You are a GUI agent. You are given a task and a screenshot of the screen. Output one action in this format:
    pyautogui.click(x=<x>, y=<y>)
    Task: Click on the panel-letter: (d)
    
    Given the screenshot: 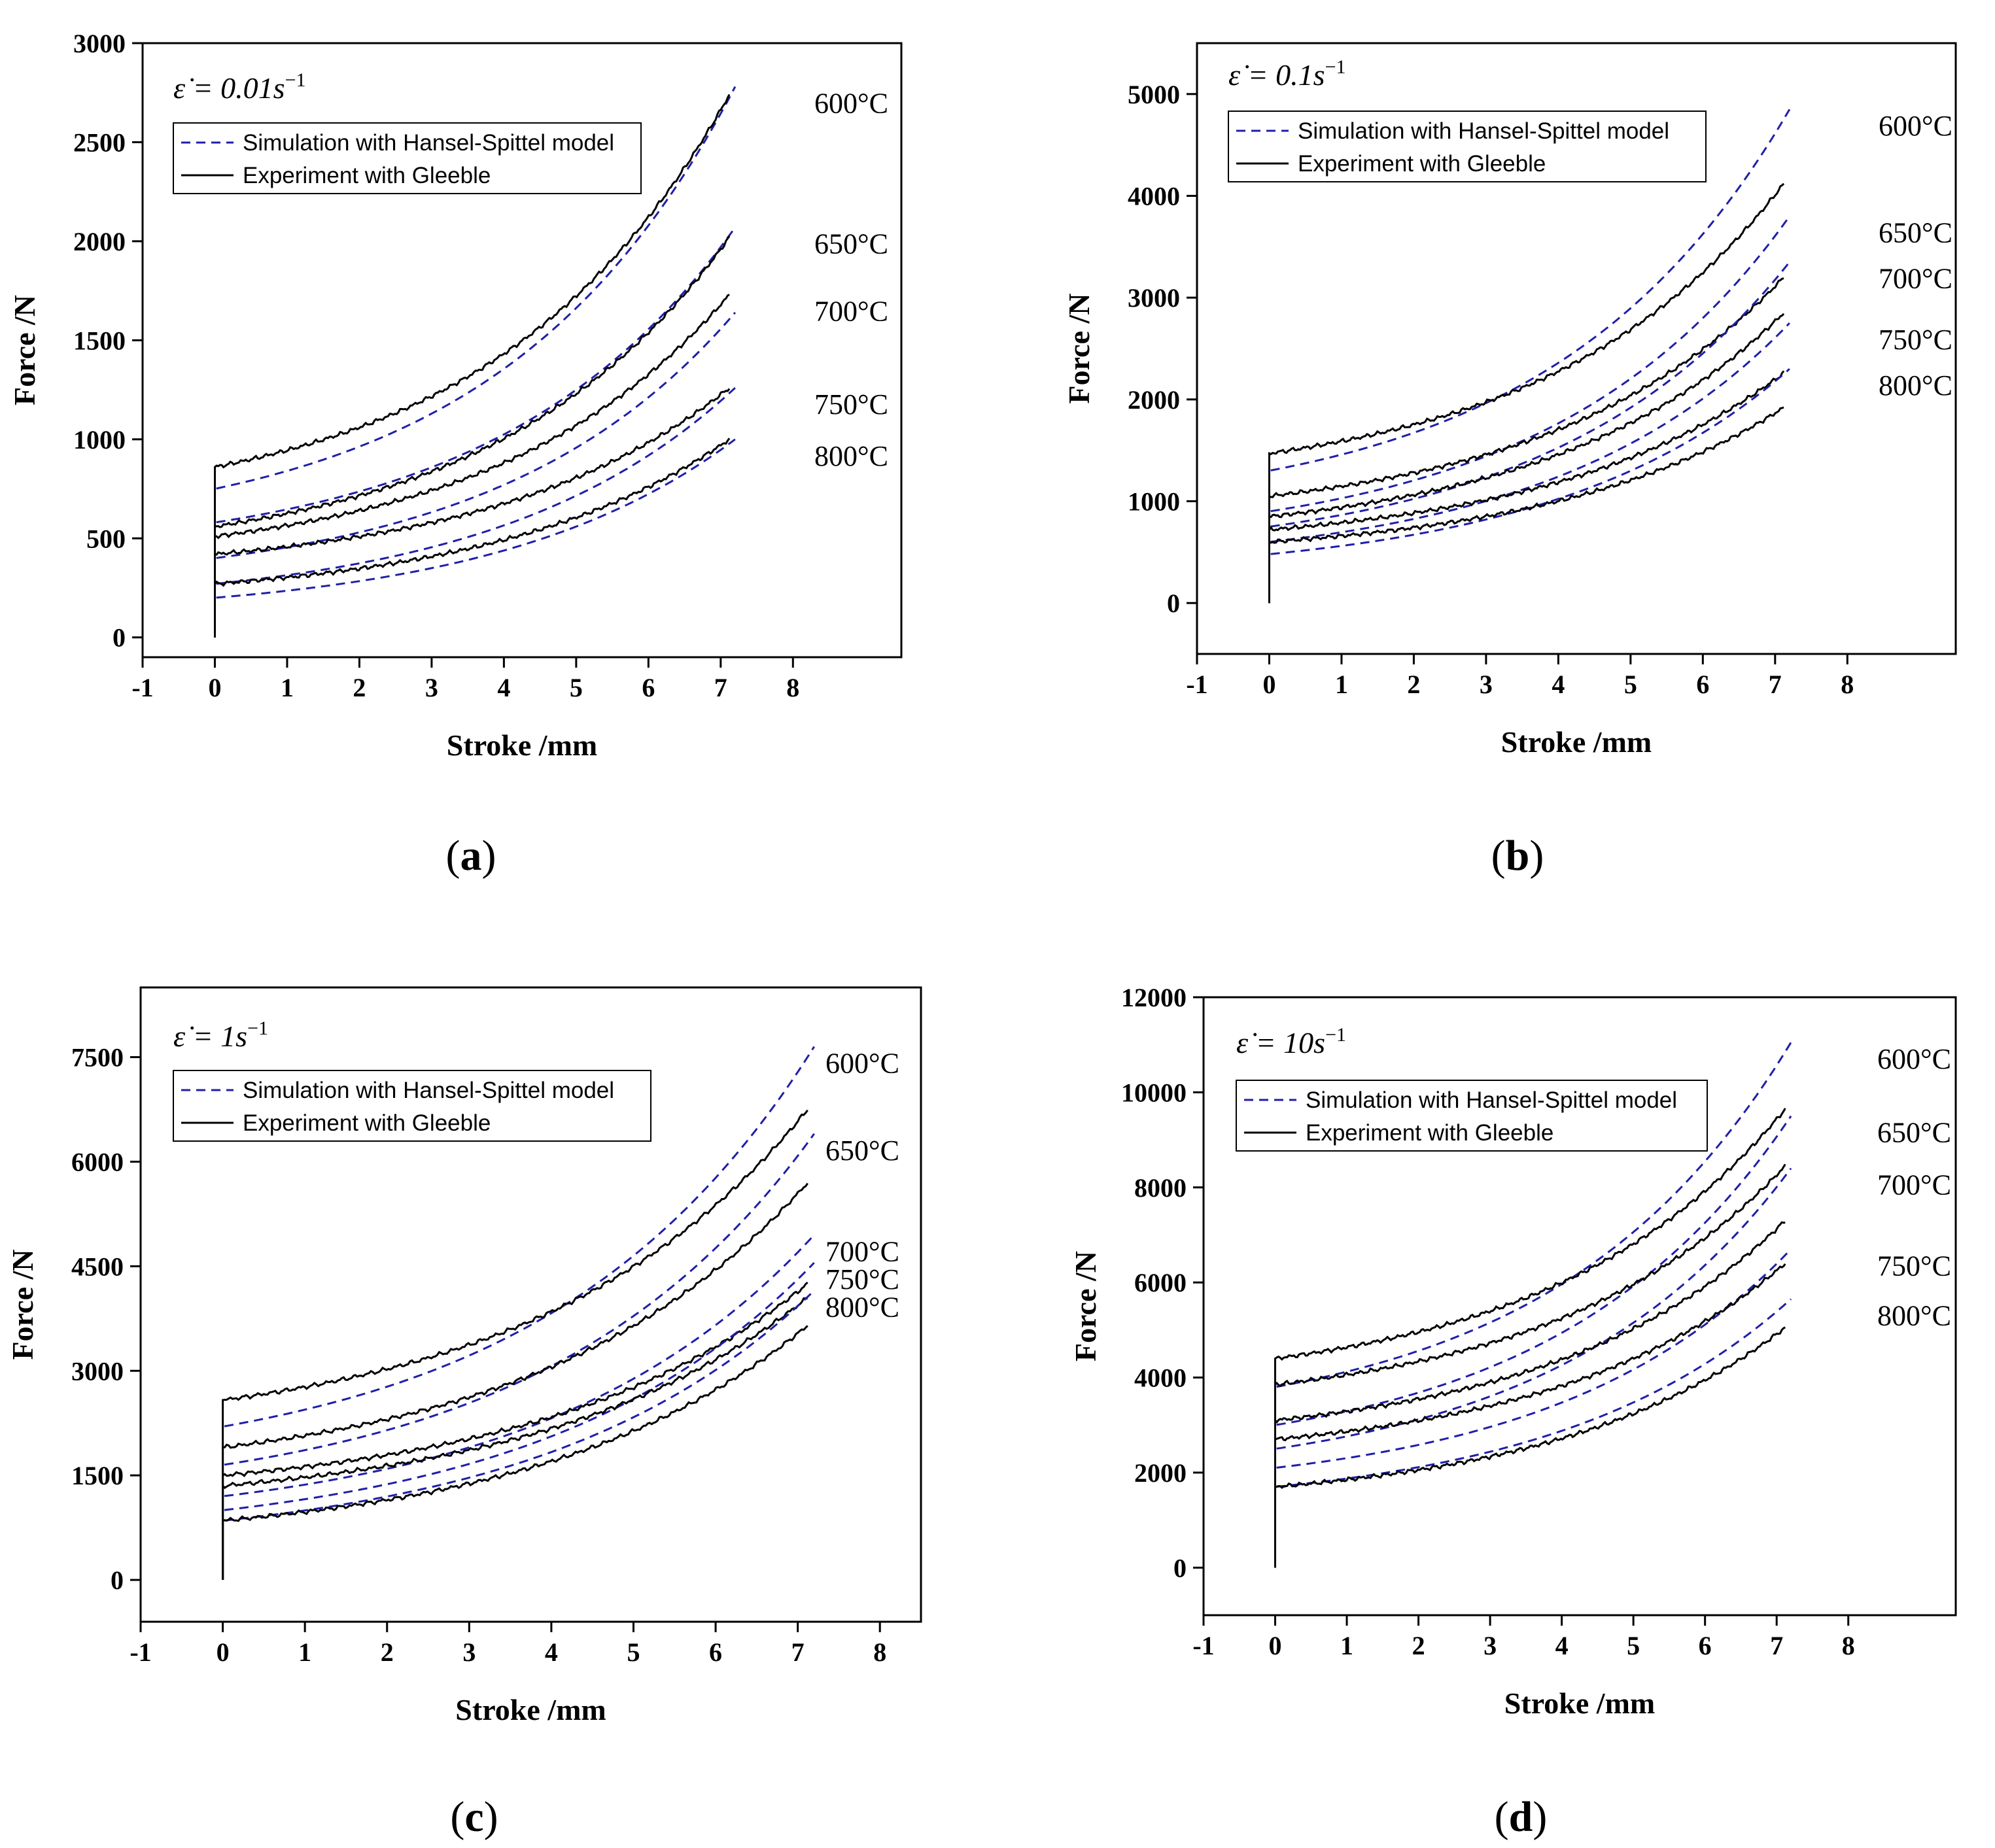 What is the action you would take?
    pyautogui.click(x=1521, y=1817)
    